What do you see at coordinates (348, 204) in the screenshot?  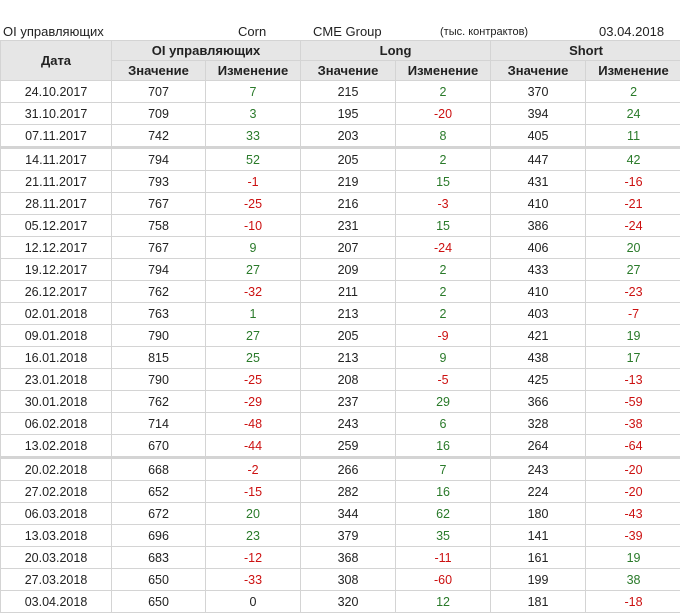 I see `long-value-cell: 216` at bounding box center [348, 204].